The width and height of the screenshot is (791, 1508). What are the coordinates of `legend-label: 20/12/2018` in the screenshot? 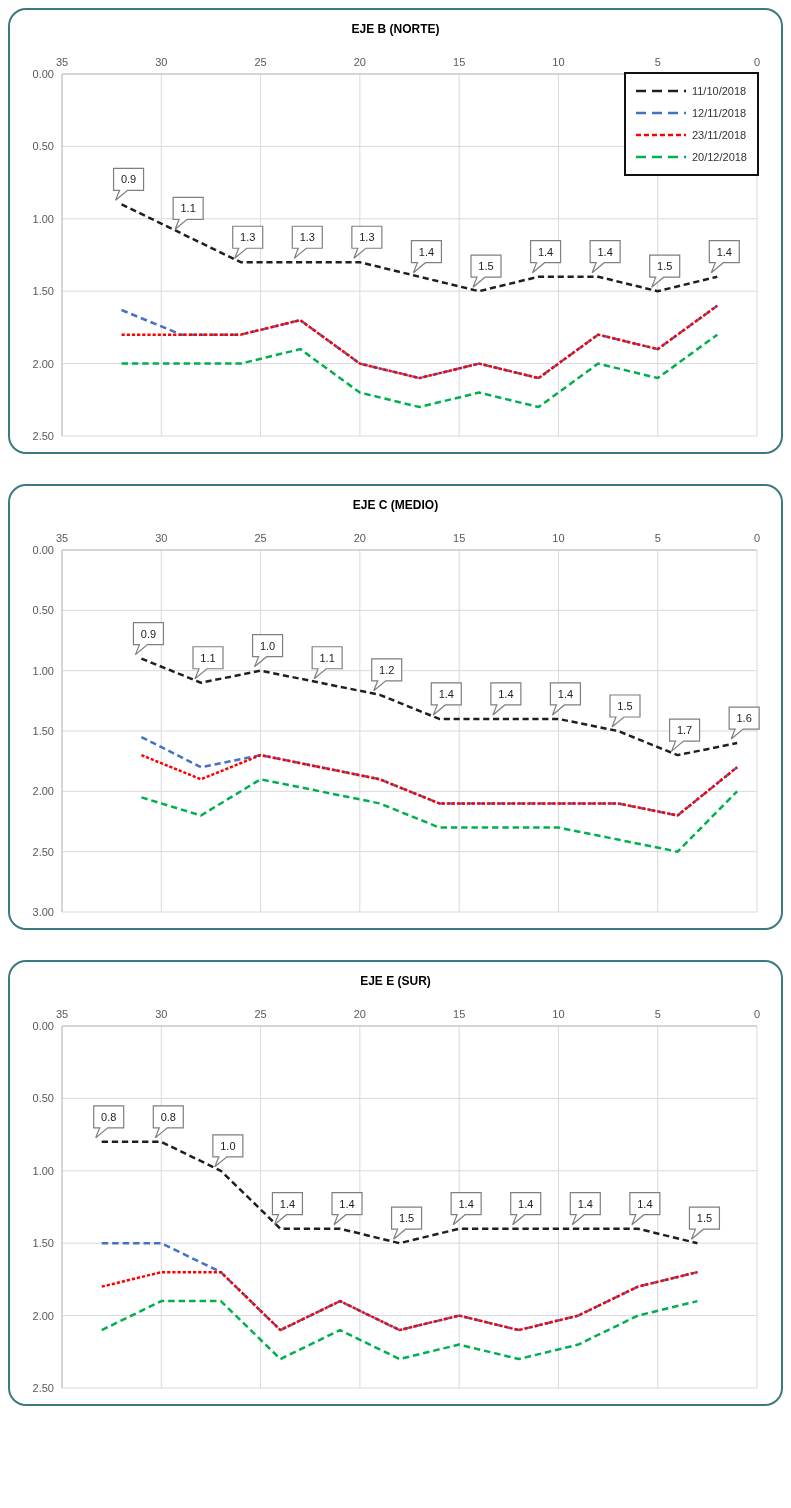 It's located at (719, 157).